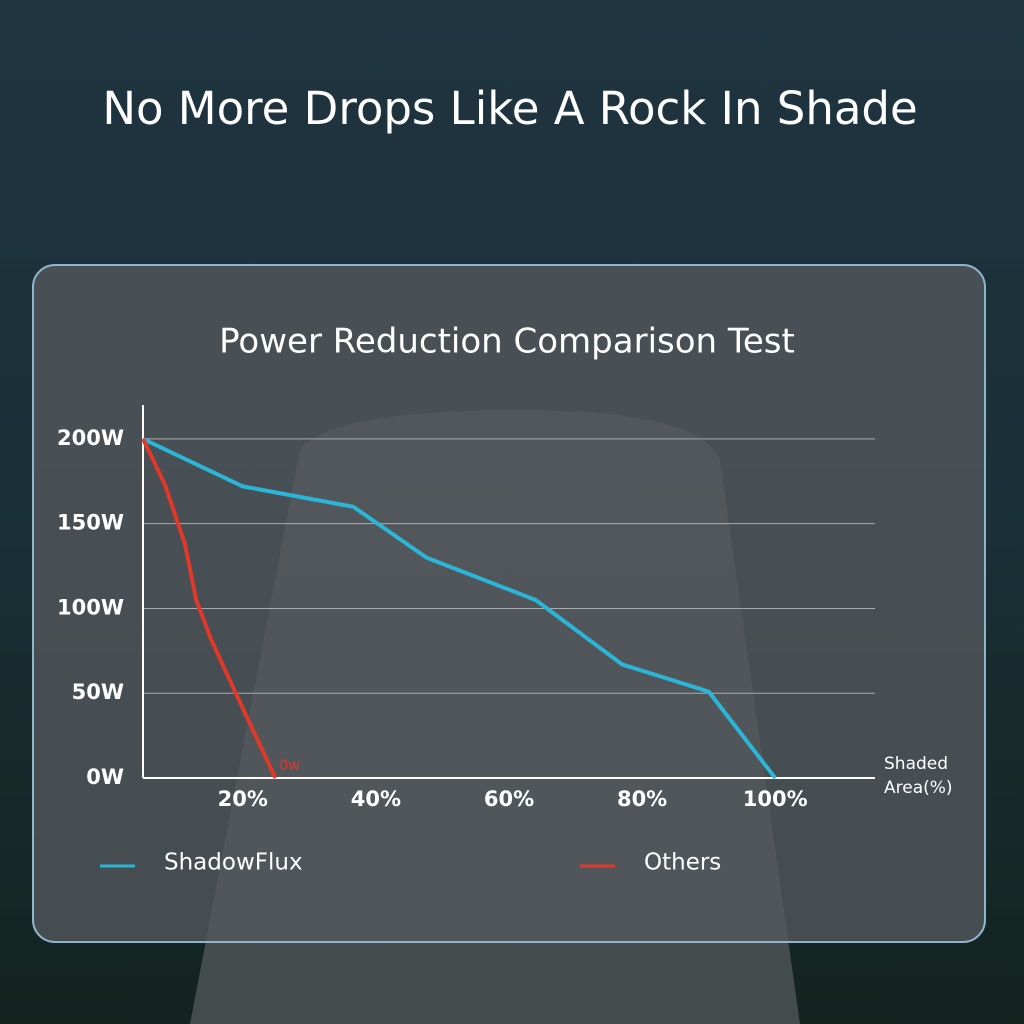  What do you see at coordinates (90, 438) in the screenshot?
I see `y-tick-label: 200W` at bounding box center [90, 438].